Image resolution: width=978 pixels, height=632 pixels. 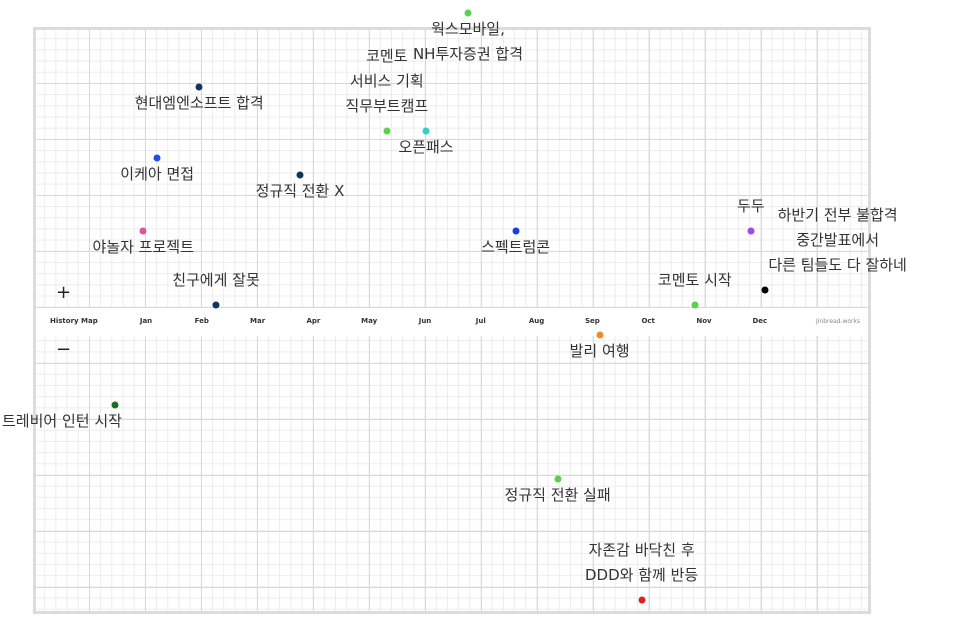 I want to click on month-tick-label: Jul, so click(x=480, y=321).